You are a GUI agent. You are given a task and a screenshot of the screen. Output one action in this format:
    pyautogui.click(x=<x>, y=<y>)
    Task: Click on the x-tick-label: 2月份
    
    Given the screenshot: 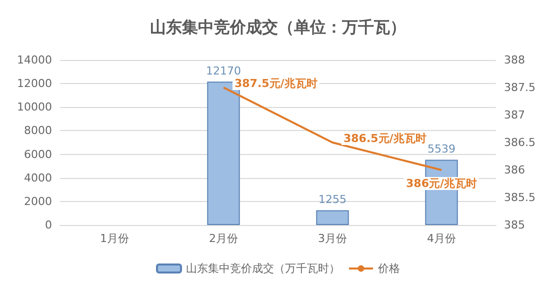 What is the action you would take?
    pyautogui.click(x=223, y=238)
    